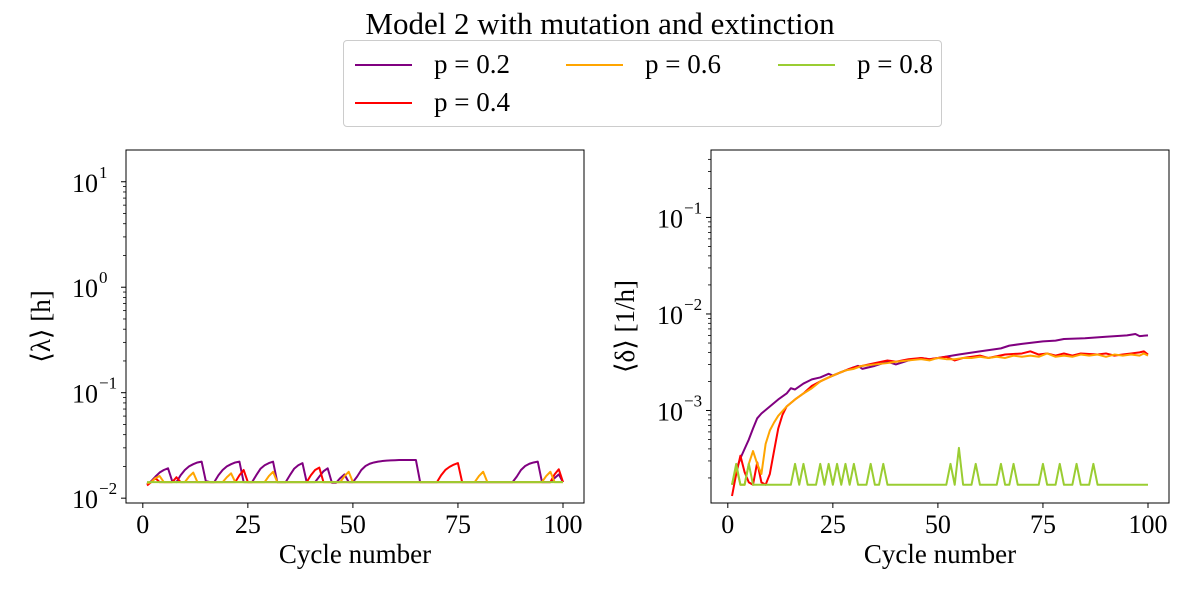  What do you see at coordinates (625, 326) in the screenshot?
I see `y-axis-label: ⟨δ⟩ [1/h]` at bounding box center [625, 326].